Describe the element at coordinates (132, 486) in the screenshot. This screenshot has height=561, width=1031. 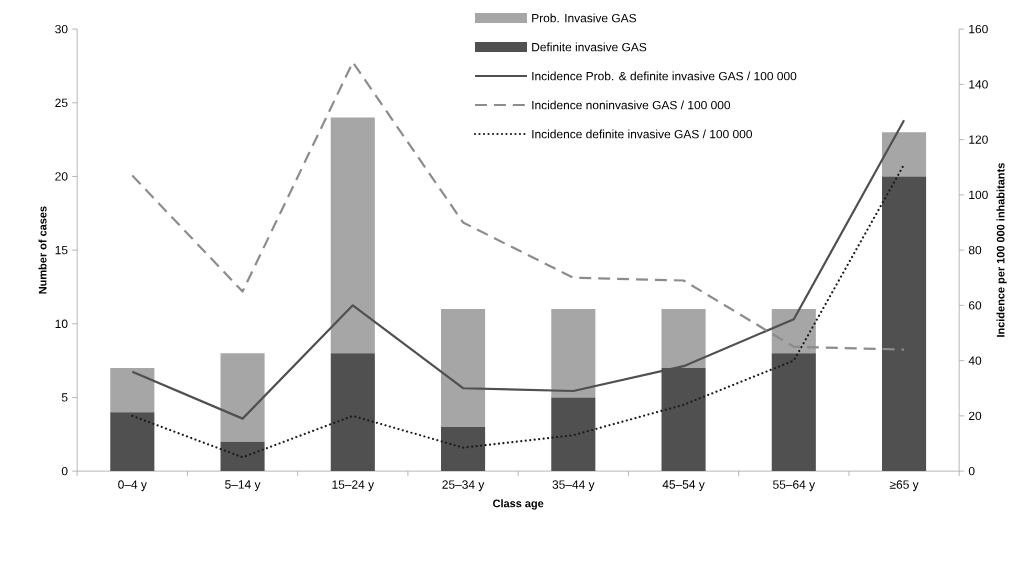
I see `x-tick-label: 0–4 y` at that location.